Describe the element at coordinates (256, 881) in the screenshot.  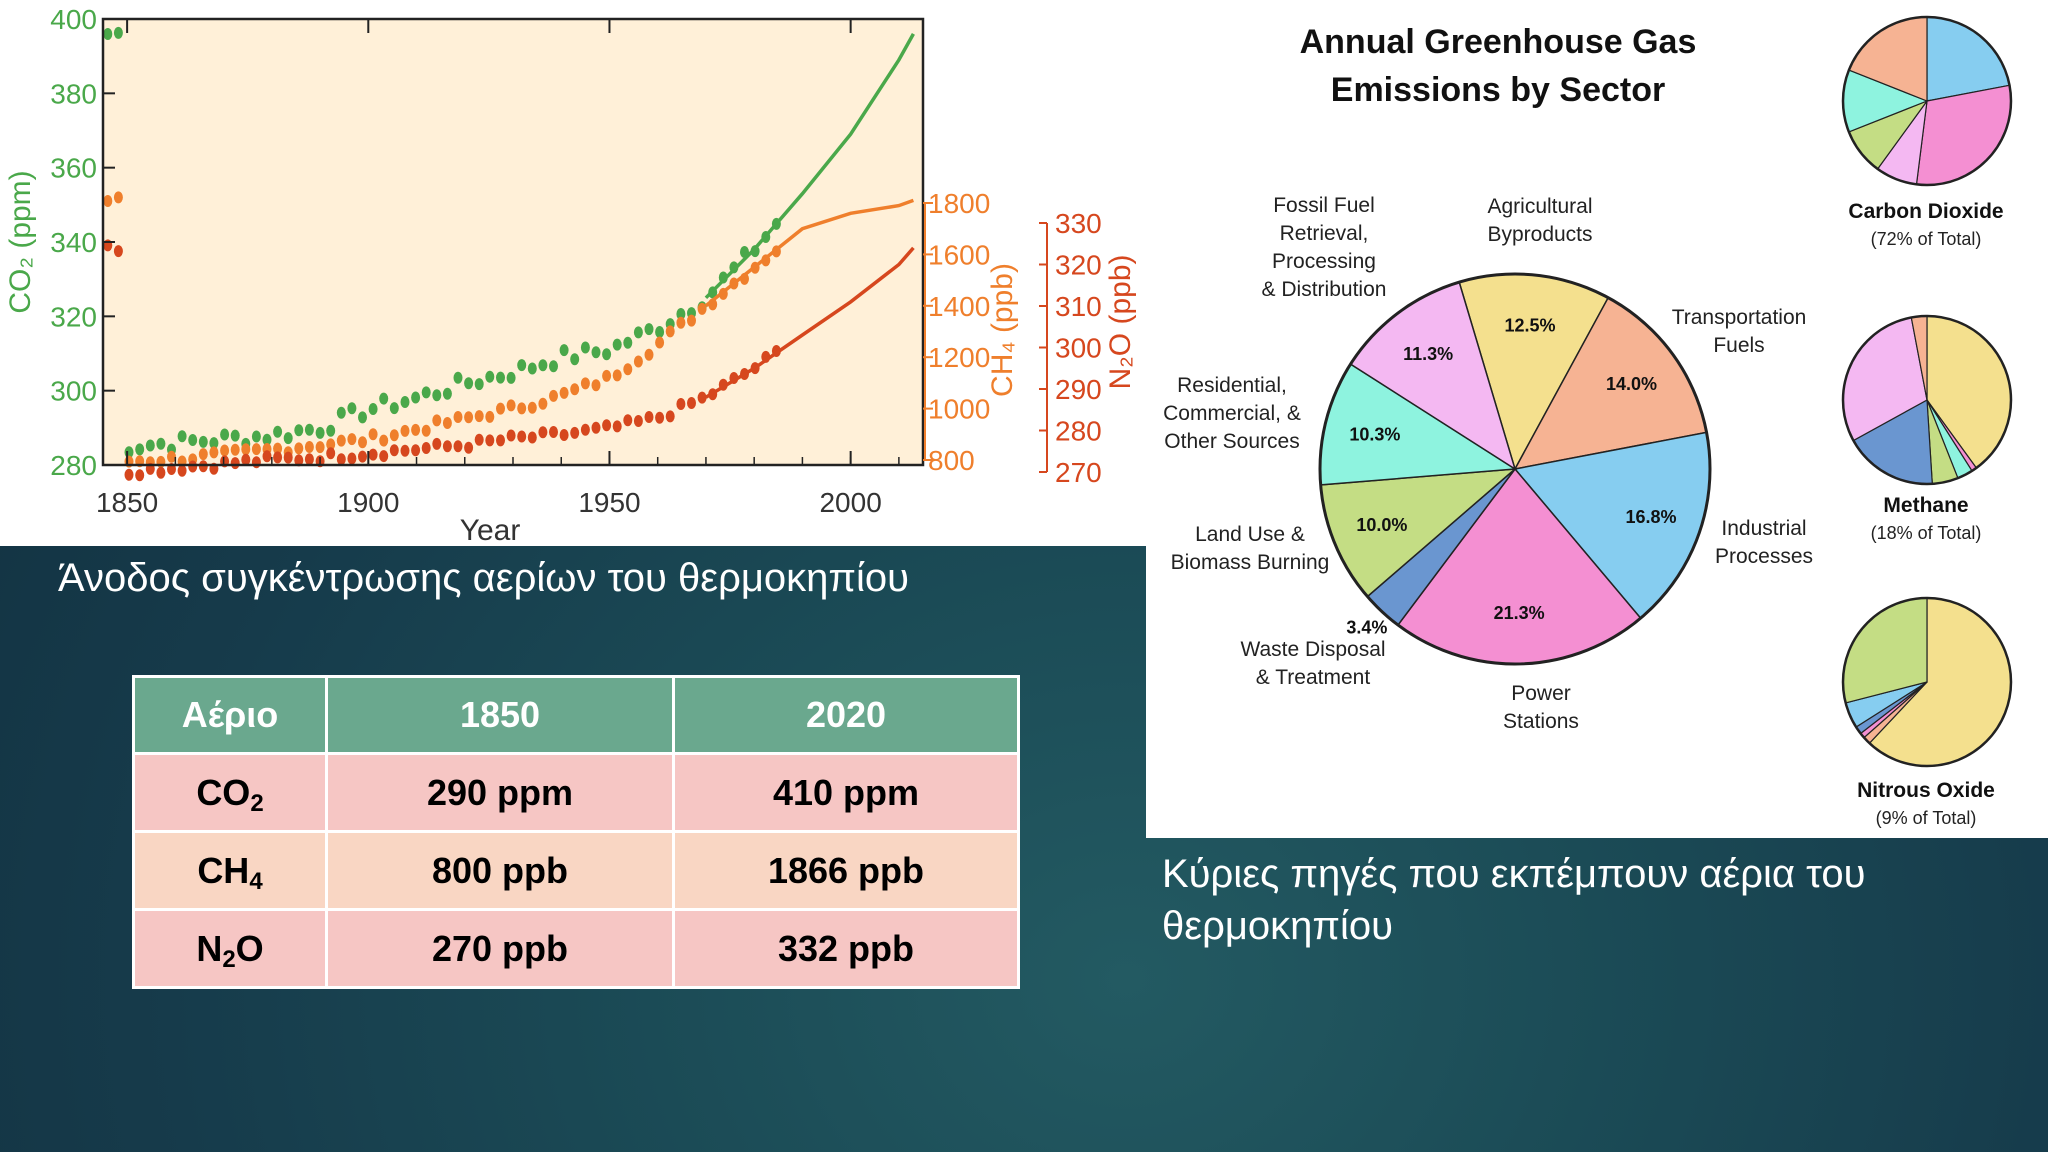
I see `gas-subscript: 4` at that location.